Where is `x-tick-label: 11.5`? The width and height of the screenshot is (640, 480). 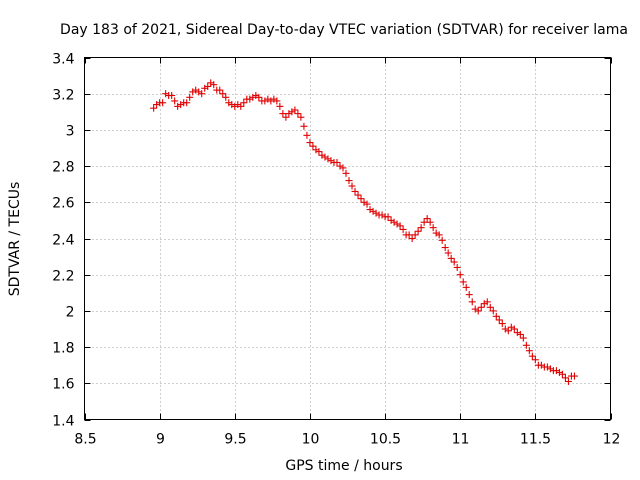
x-tick-label: 11.5 is located at coordinates (535, 440).